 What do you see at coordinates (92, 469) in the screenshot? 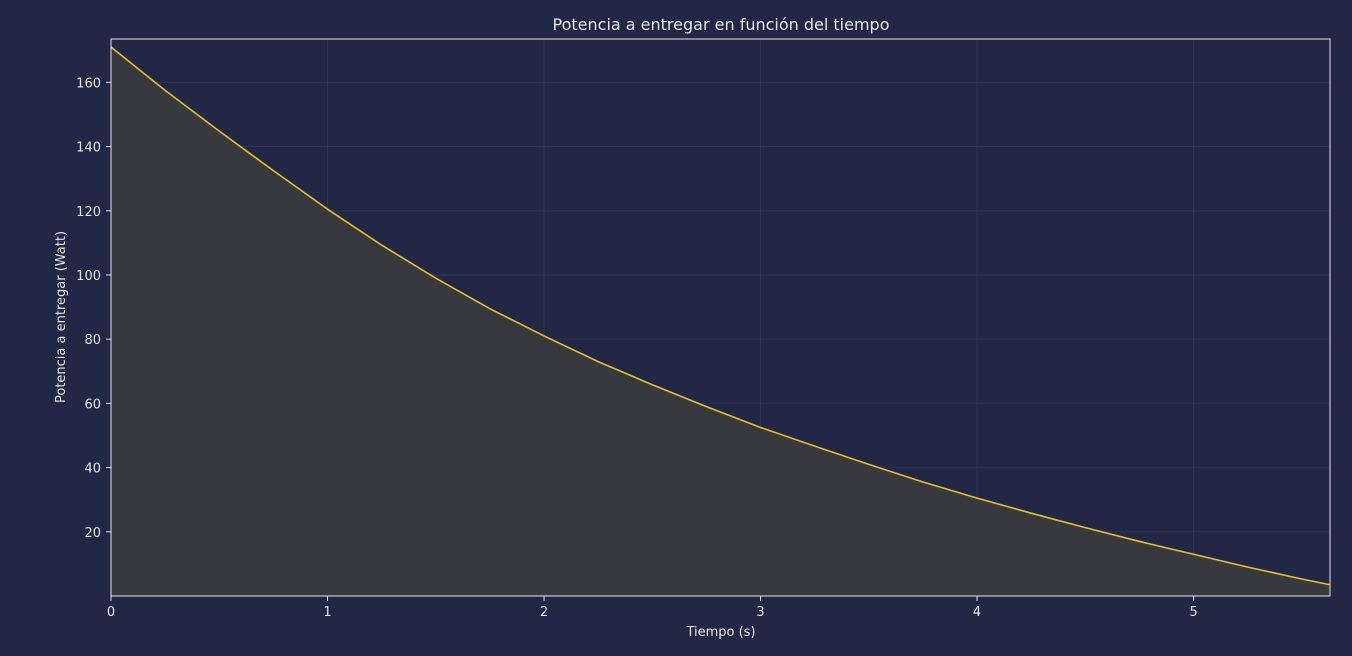
I see `y-tick-label: 40` at bounding box center [92, 469].